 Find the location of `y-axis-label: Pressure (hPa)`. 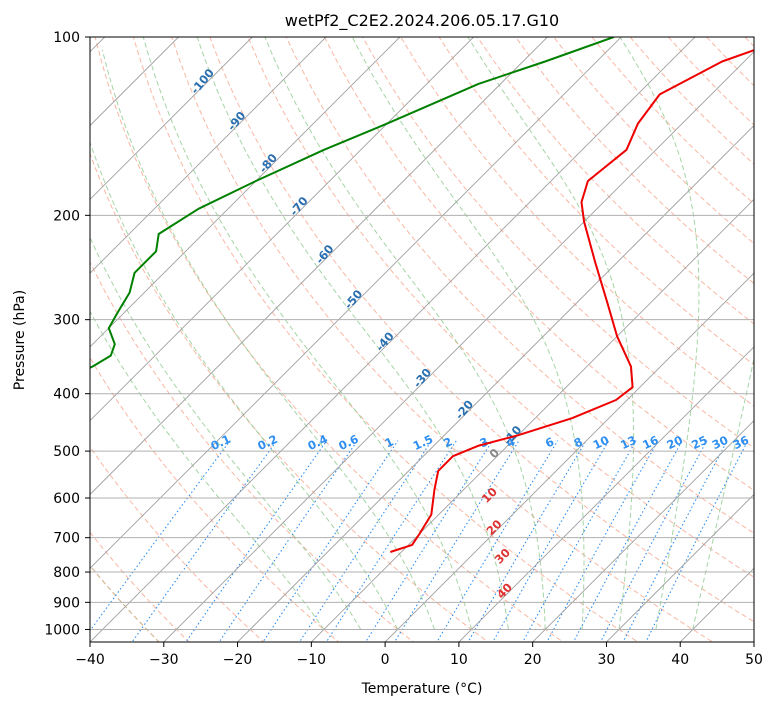

y-axis-label: Pressure (hPa) is located at coordinates (20, 340).